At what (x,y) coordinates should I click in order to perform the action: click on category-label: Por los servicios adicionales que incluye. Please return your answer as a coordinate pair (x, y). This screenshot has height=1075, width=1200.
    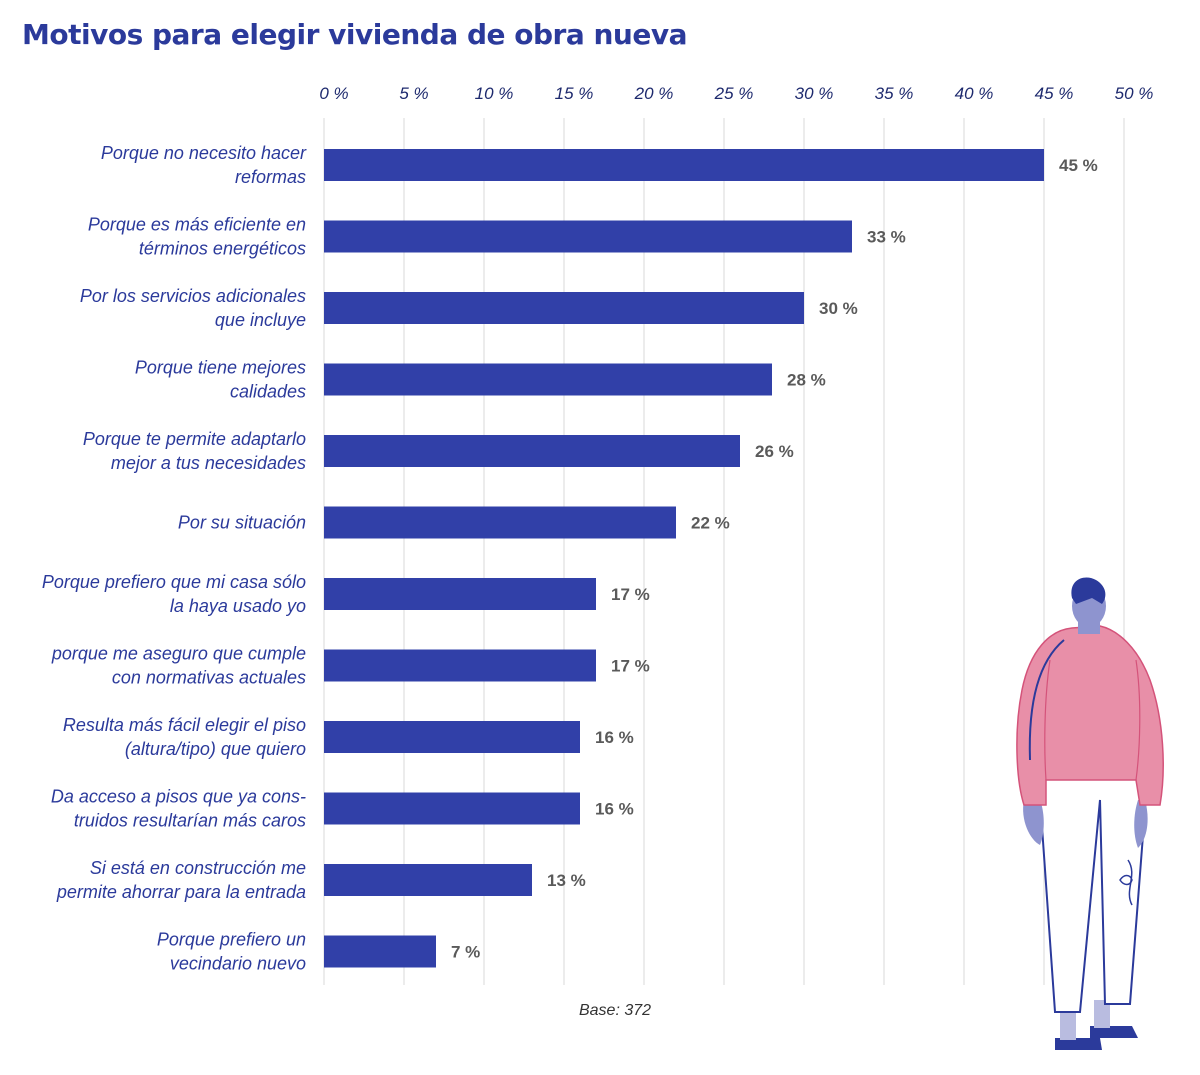
    Looking at the image, I should click on (193, 308).